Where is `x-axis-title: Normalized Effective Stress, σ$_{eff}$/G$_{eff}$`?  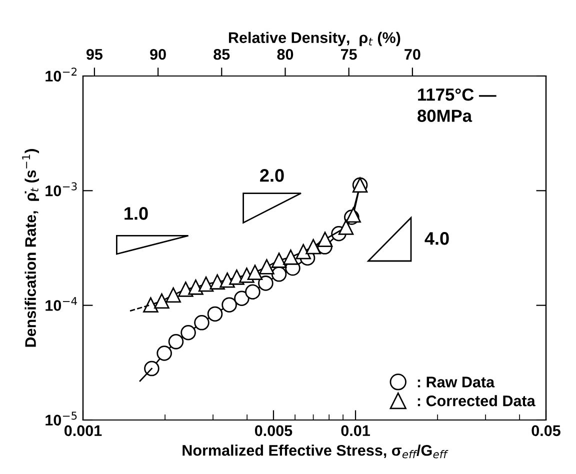
x-axis-title: Normalized Effective Stress, σ$_{eff}$/G$_{eff}$ is located at coordinates (315, 451).